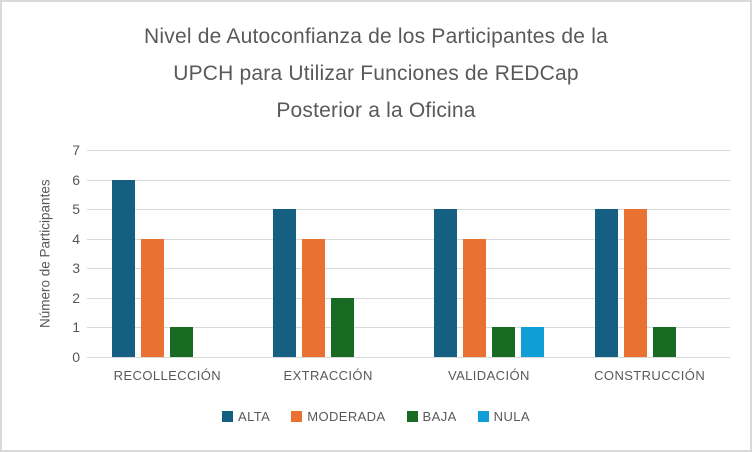  I want to click on legend-item-nula: NULA, so click(503, 416).